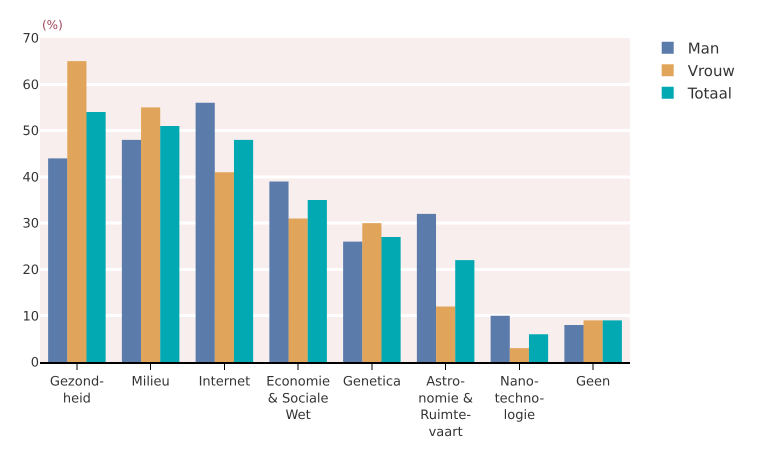  What do you see at coordinates (30, 270) in the screenshot?
I see `y-tick-label: 20` at bounding box center [30, 270].